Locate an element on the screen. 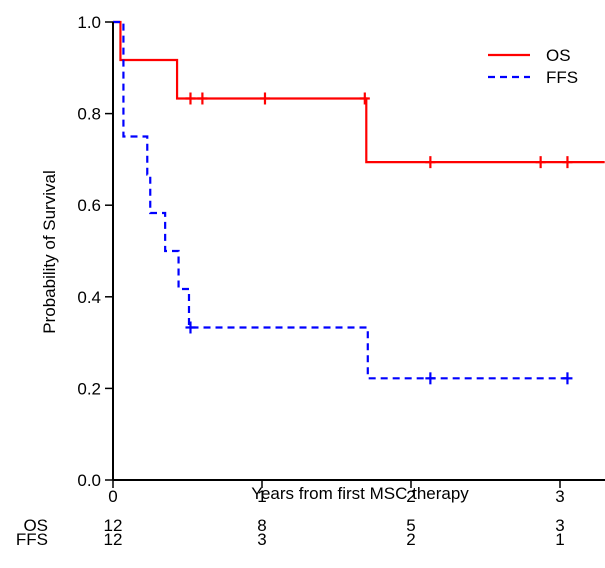 Image resolution: width=605 pixels, height=568 pixels. y-axis-title: Probability of Survival is located at coordinates (49, 251).